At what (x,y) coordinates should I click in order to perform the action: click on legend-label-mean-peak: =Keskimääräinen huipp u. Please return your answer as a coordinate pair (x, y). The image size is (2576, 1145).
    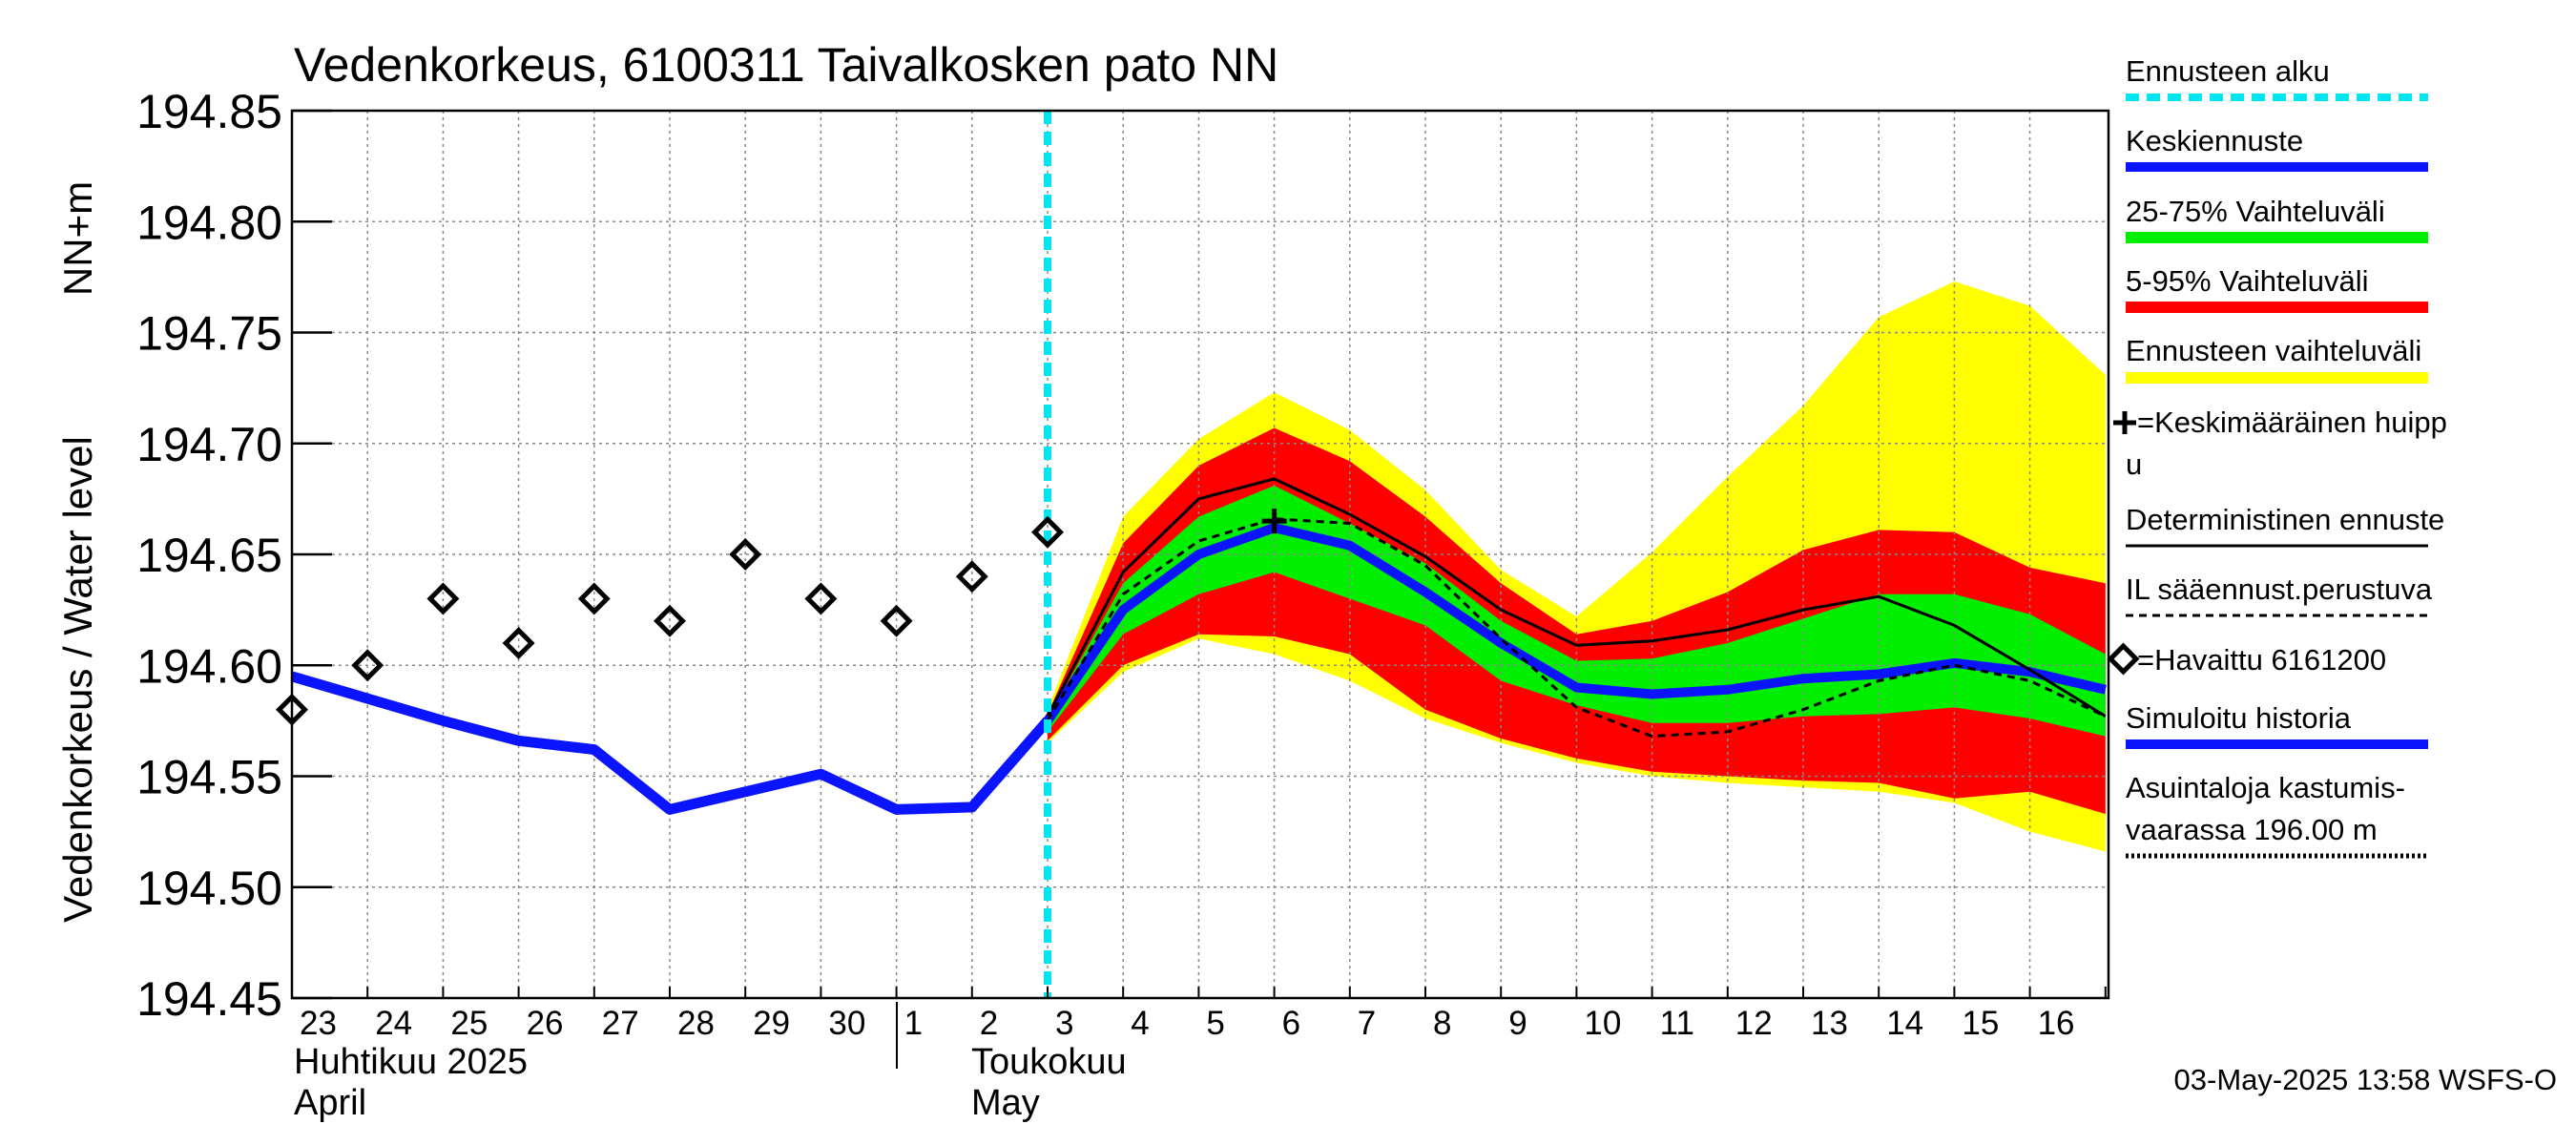
    Looking at the image, I should click on (2290, 444).